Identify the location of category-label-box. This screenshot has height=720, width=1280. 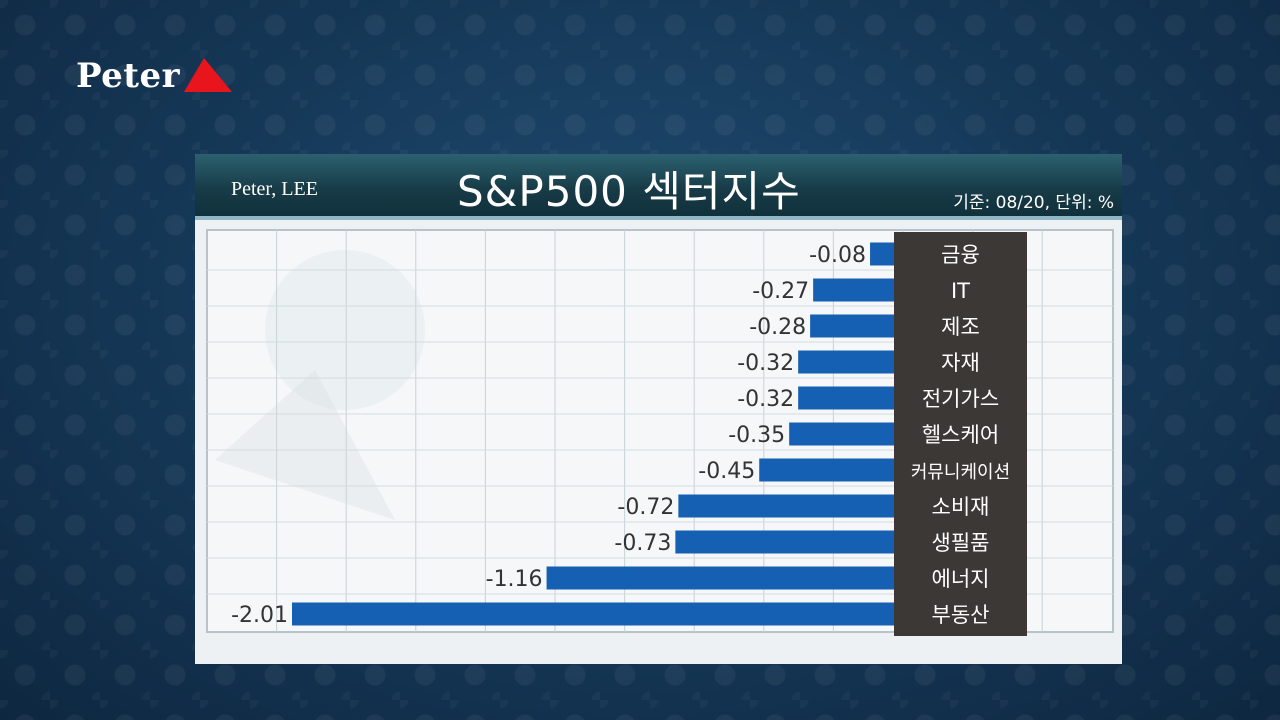
(960, 434).